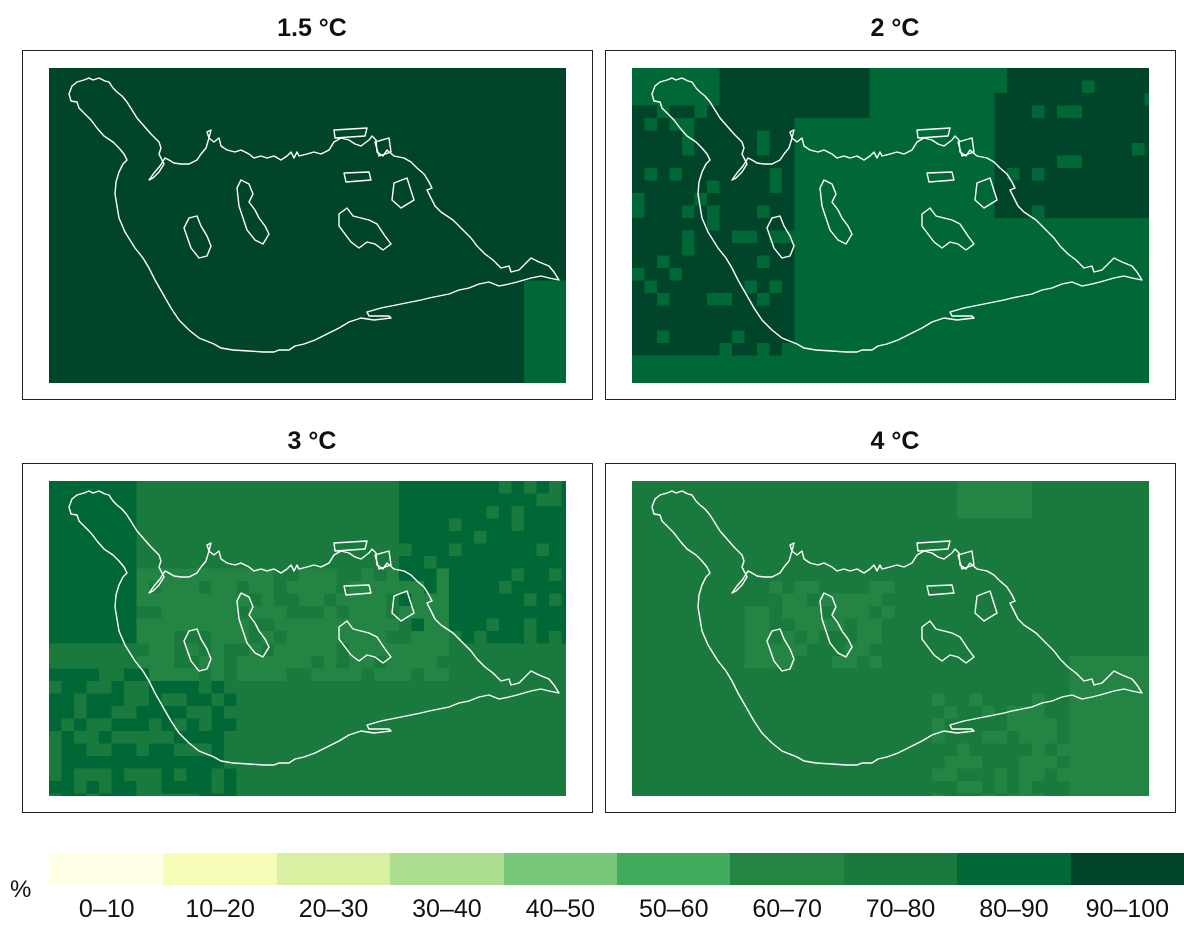  What do you see at coordinates (314, 215) in the screenshot?
I see `island-boundary-line` at bounding box center [314, 215].